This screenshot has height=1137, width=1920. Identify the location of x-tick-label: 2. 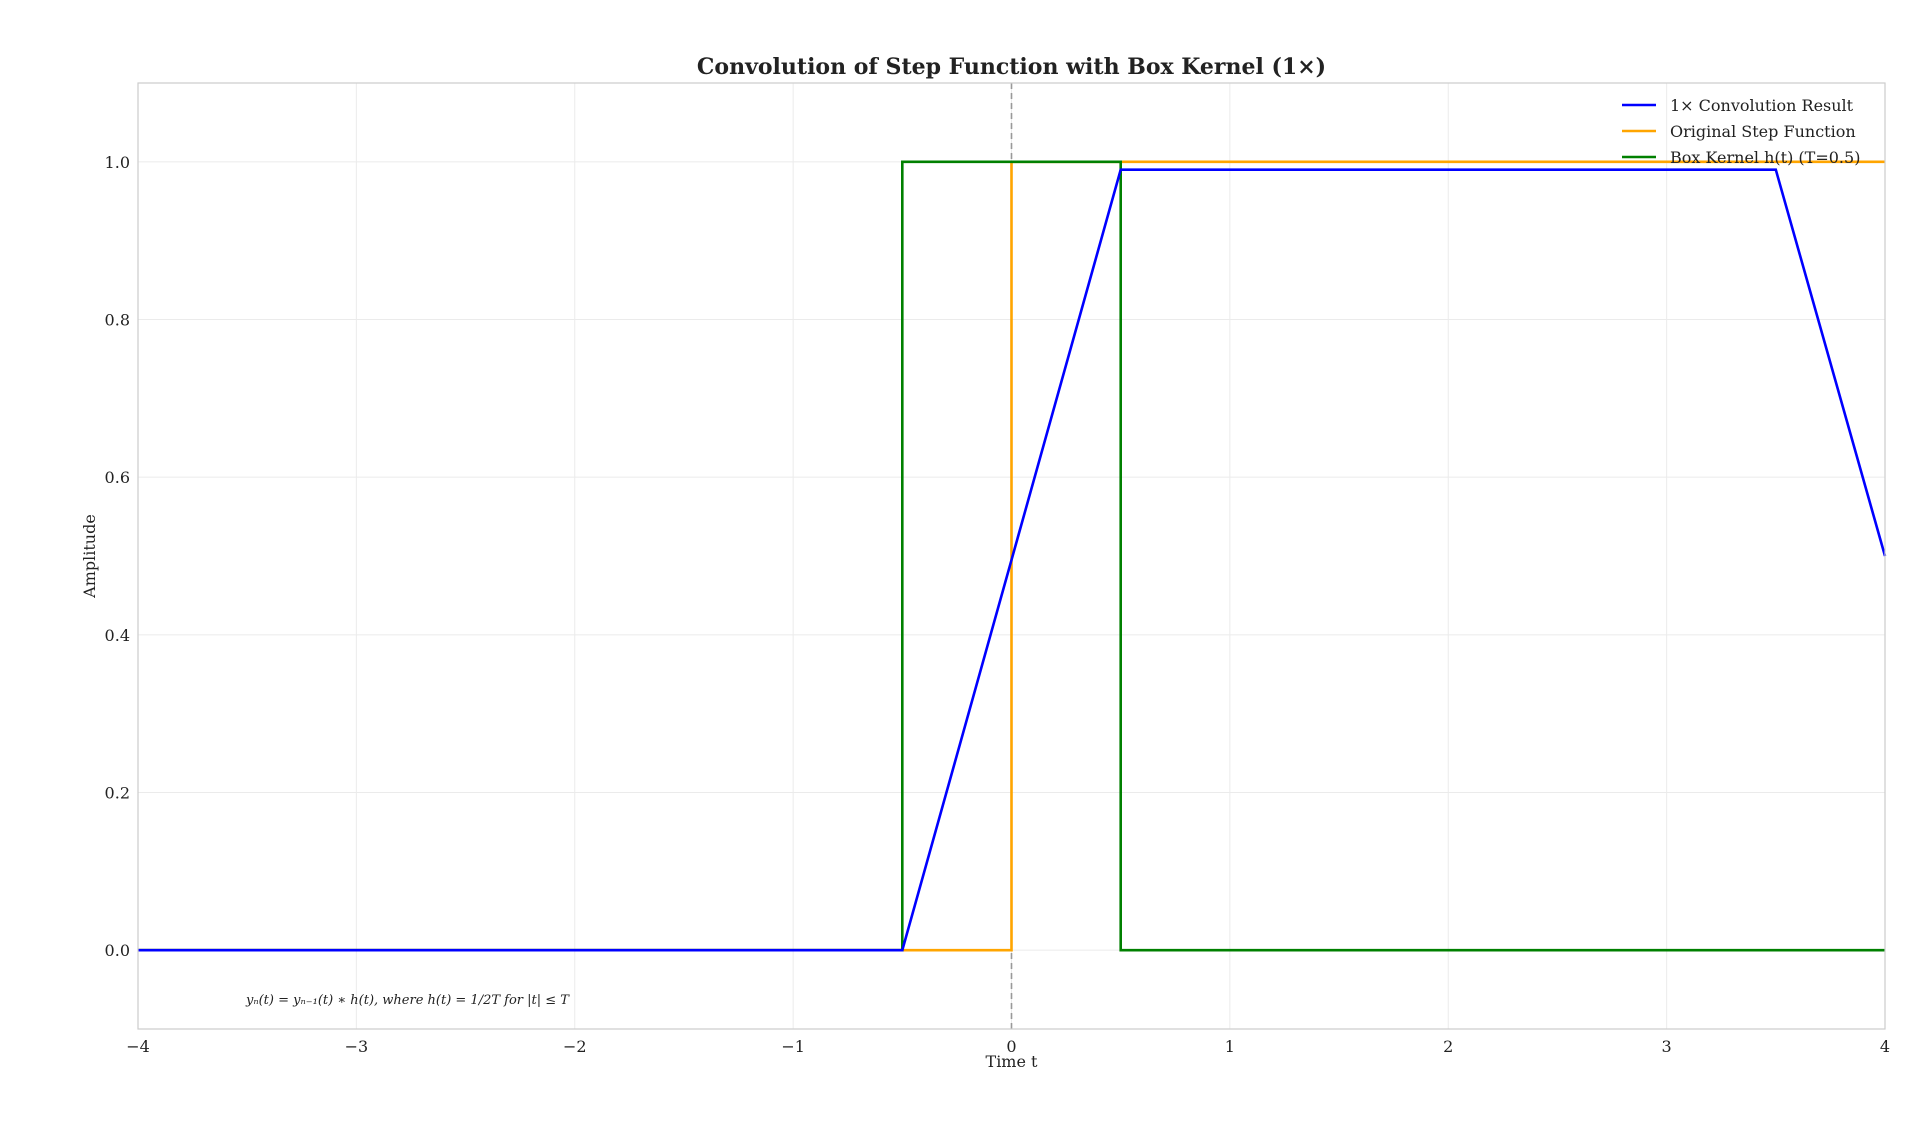
(1448, 1046).